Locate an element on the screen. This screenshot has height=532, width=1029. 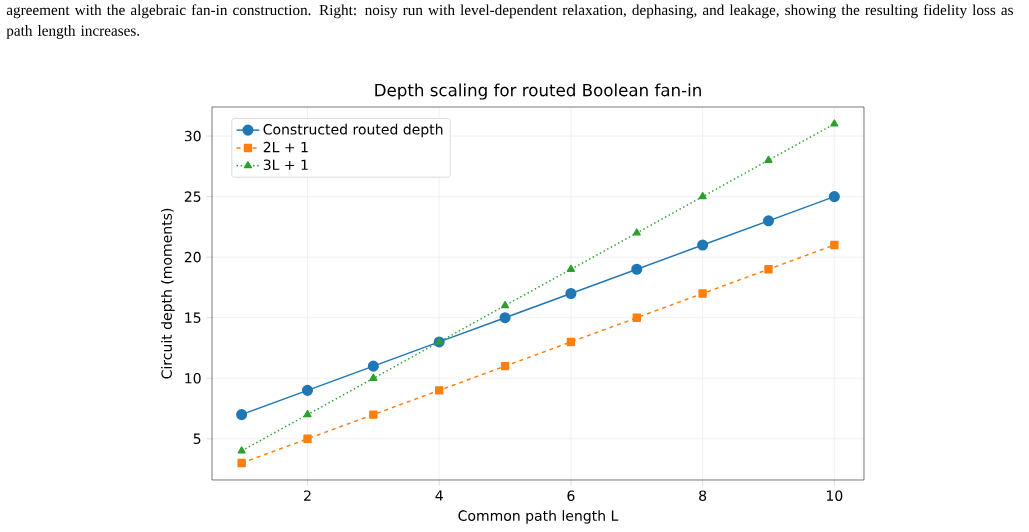
y-tick-label: 10 is located at coordinates (193, 378).